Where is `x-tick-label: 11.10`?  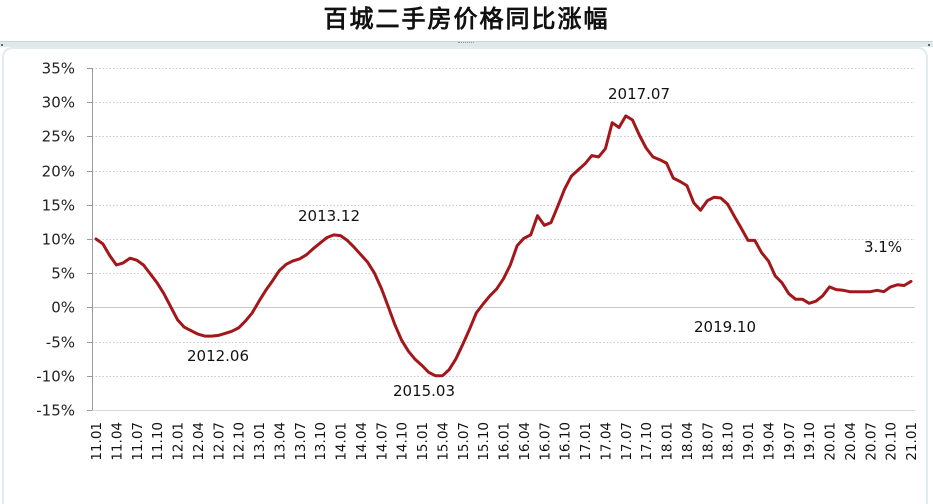 x-tick-label: 11.10 is located at coordinates (158, 441).